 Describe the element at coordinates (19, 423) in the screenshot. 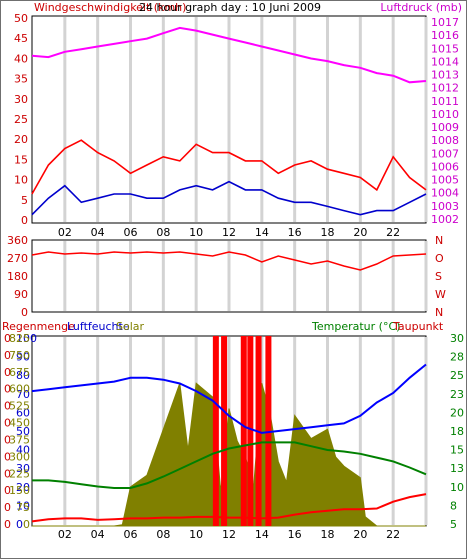

I see `solar-tick-label: 450` at that location.